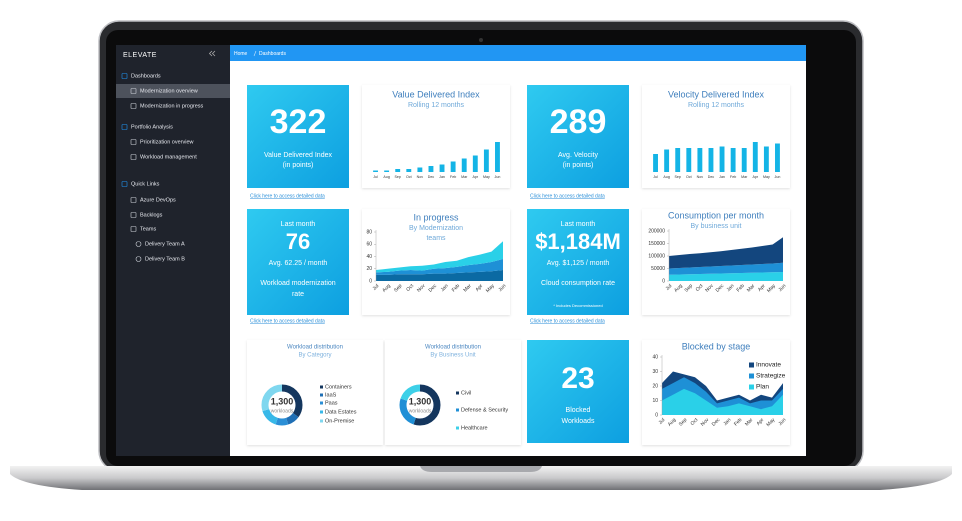 Image resolution: width=962 pixels, height=521 pixels. Describe the element at coordinates (672, 422) in the screenshot. I see `x-tick-label: Aug` at that location.